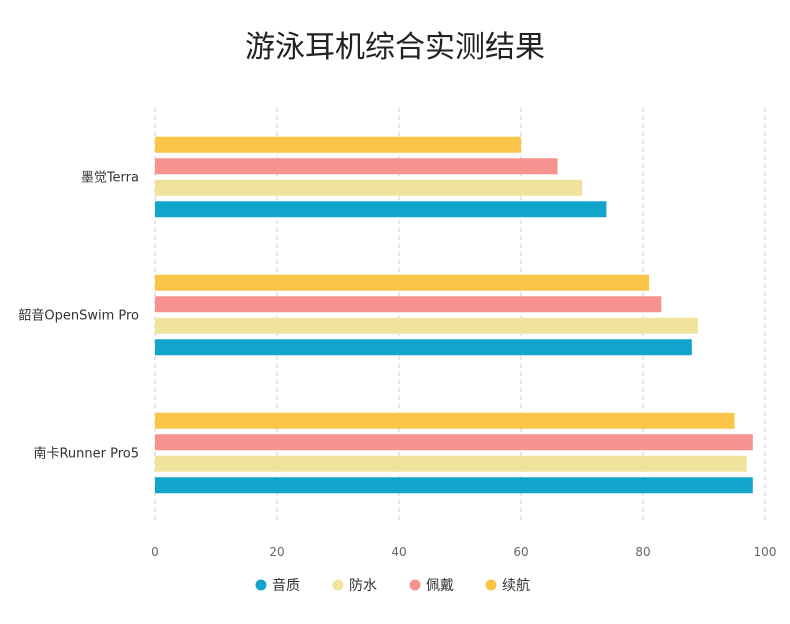 The image size is (790, 624). I want to click on x-tick-label: 0, so click(155, 552).